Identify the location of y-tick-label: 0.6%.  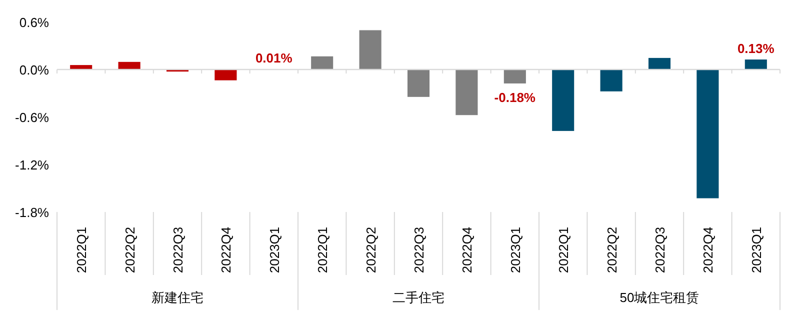
(34, 22).